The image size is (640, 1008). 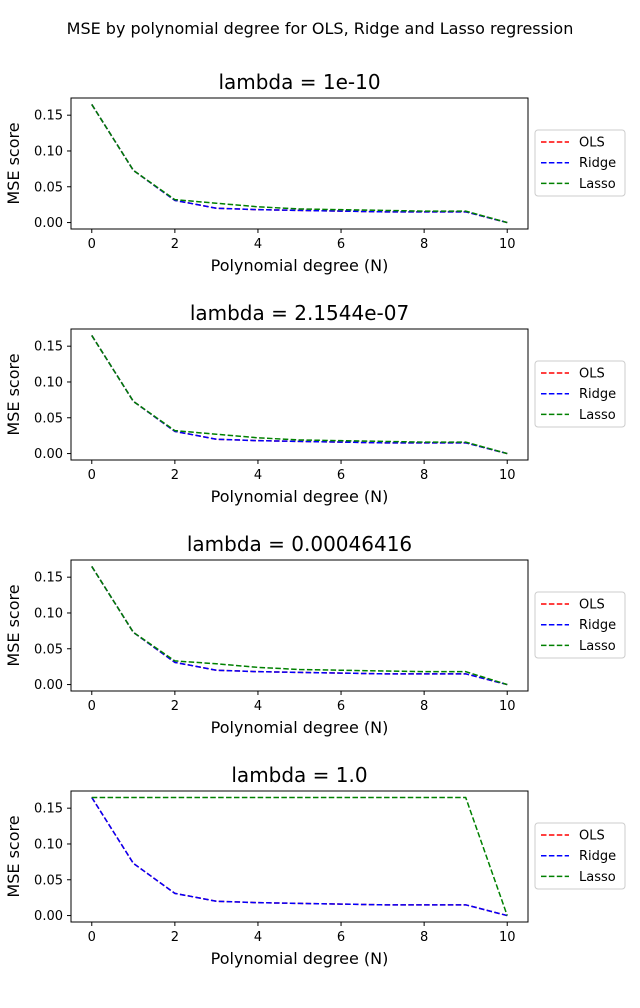 I want to click on chart-title: lambda = 1.0, so click(x=299, y=775).